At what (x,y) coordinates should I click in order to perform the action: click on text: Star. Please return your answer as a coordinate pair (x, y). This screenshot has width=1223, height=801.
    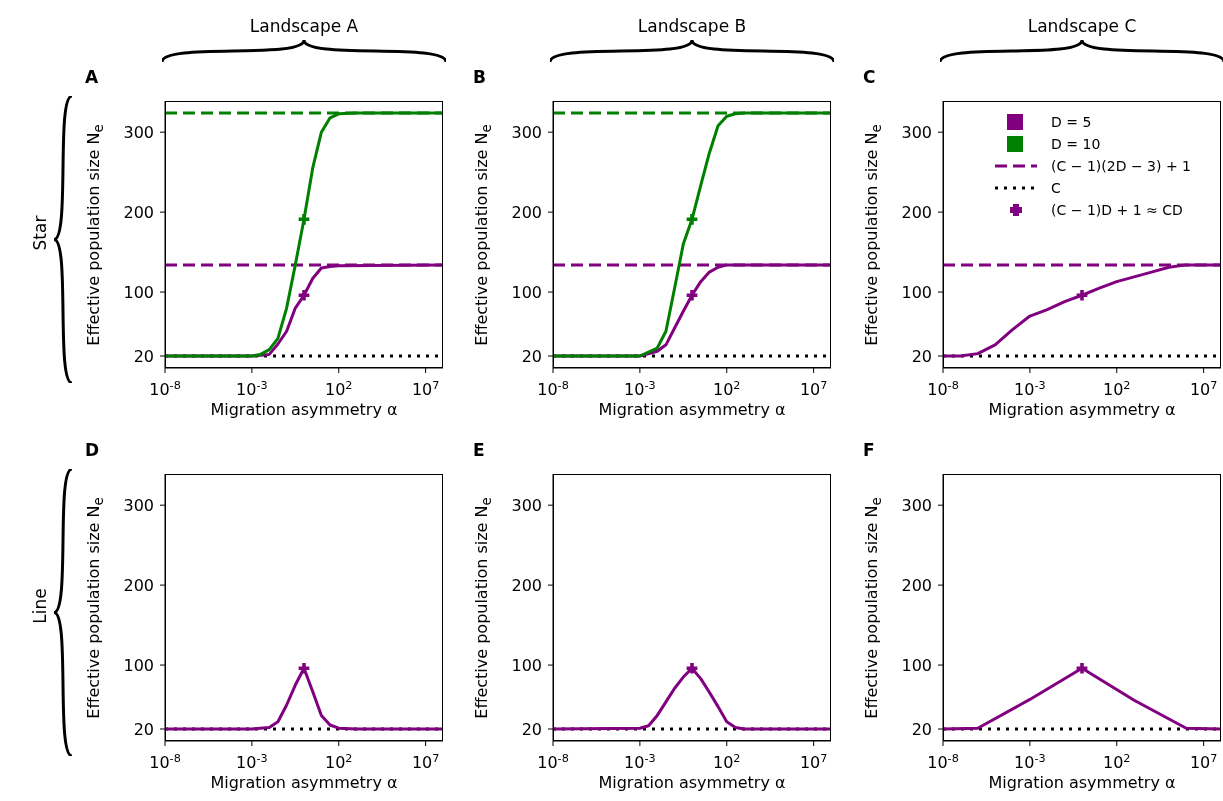
    Looking at the image, I should click on (40, 233).